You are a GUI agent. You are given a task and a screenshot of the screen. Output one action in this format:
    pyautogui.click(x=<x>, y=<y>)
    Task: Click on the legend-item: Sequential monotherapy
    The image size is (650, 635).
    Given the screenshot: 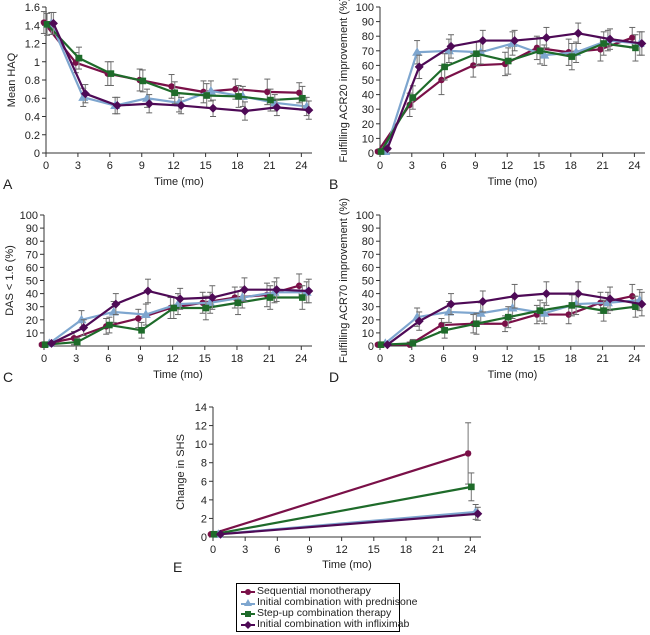 What is the action you would take?
    pyautogui.click(x=318, y=591)
    